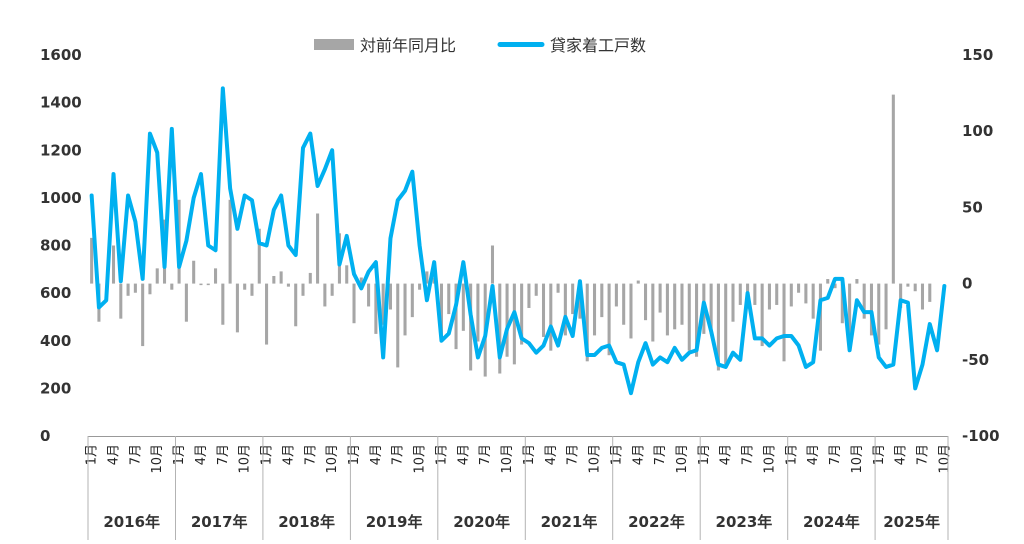 This screenshot has width=1024, height=544. I want to click on x-year-label: 2024年, so click(831, 522).